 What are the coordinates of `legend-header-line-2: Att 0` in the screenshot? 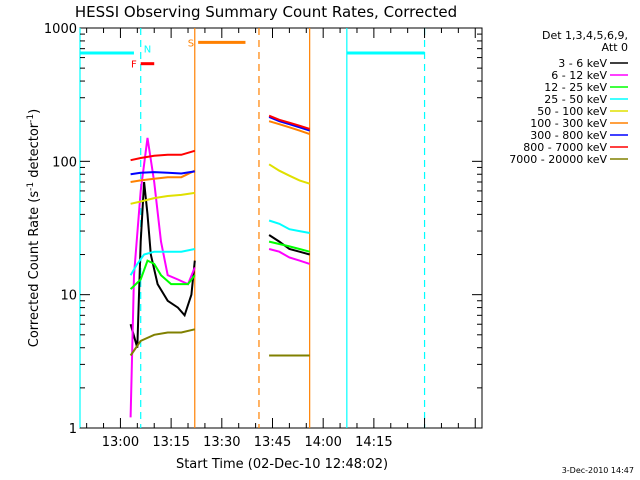 It's located at (615, 47).